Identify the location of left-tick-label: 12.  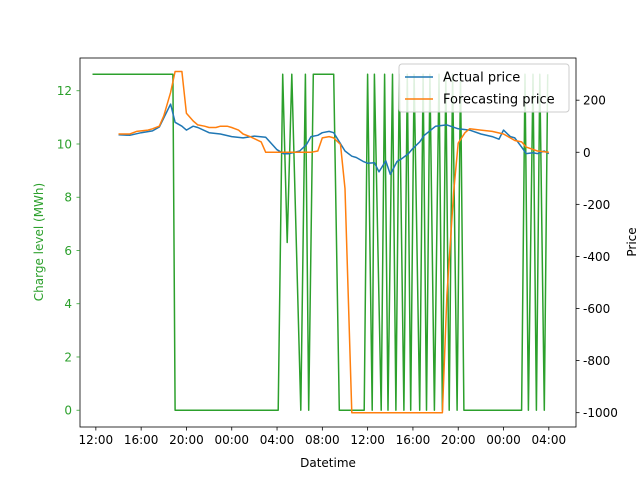
(64, 91).